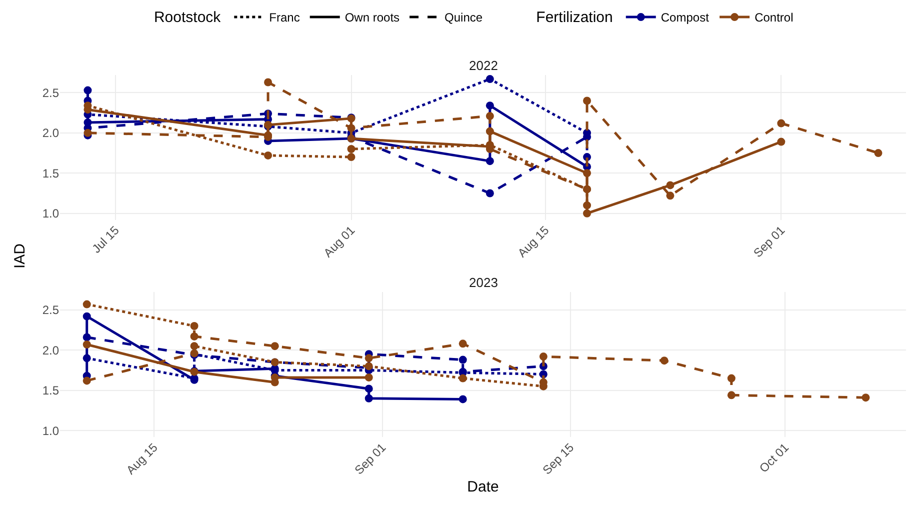  Describe the element at coordinates (483, 487) in the screenshot. I see `x-axis-title: Date` at that location.